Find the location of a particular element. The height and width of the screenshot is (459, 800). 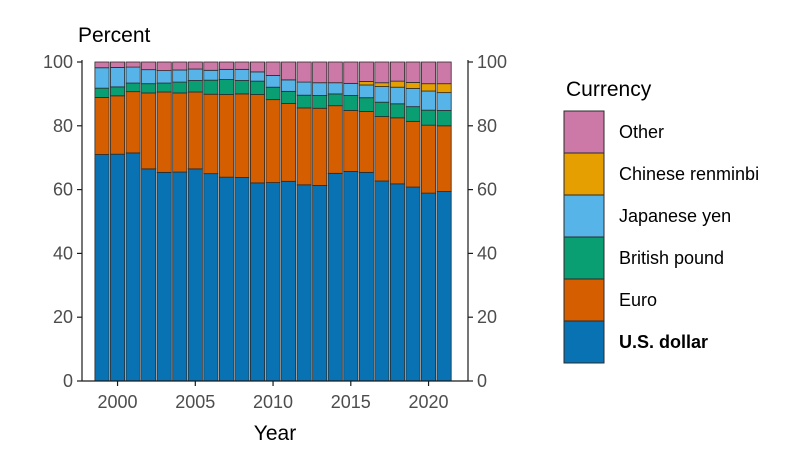

bar-stack-2016 is located at coordinates (366, 221).